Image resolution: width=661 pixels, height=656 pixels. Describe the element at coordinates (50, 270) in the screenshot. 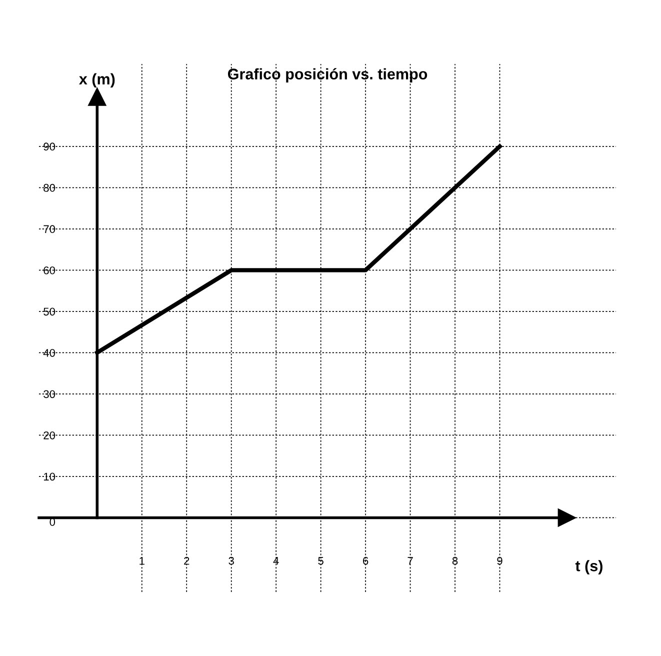

I see `y-tick-label: 60` at that location.